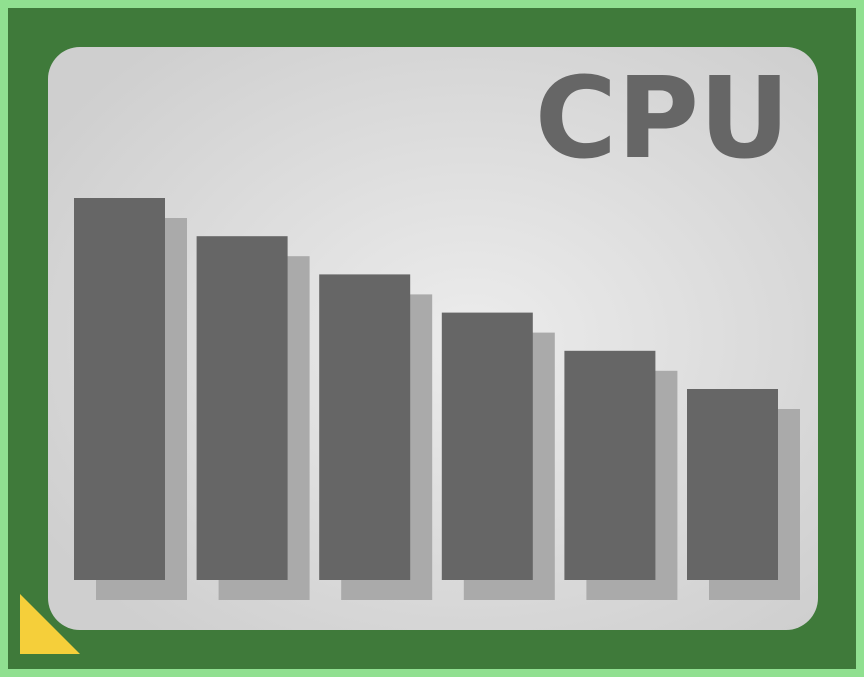 The image size is (864, 677). Describe the element at coordinates (50, 624) in the screenshot. I see `corner-marker-icon` at that location.